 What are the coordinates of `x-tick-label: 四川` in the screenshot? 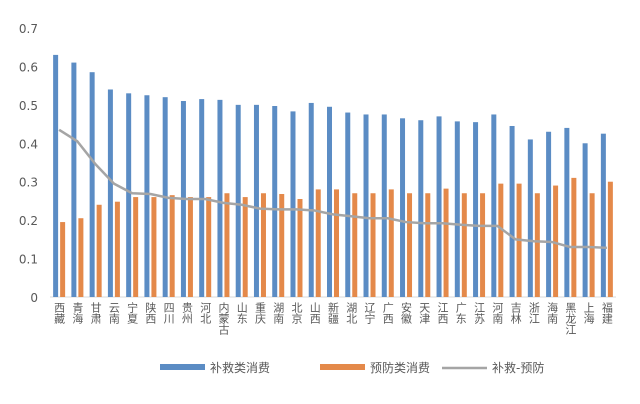 It's located at (168, 313).